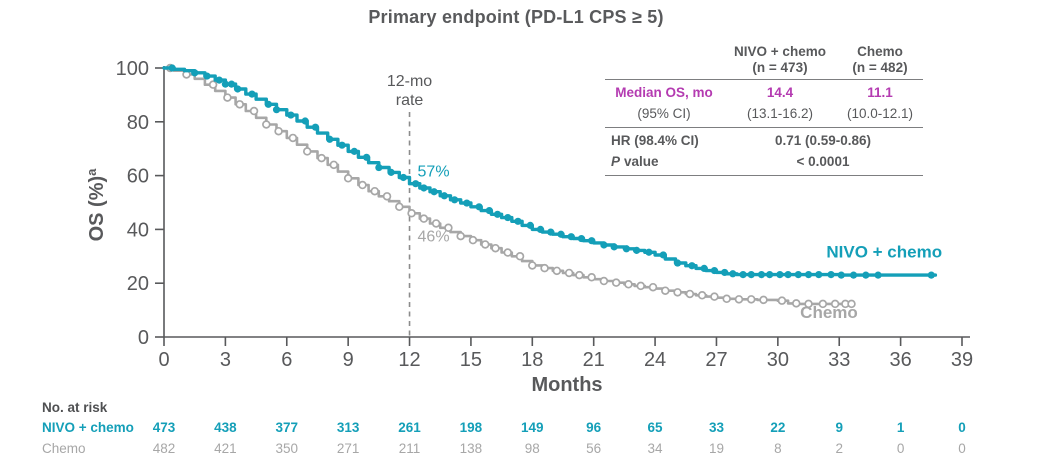 This screenshot has width=1053, height=475. I want to click on y-tick-label: 100, so click(132, 69).